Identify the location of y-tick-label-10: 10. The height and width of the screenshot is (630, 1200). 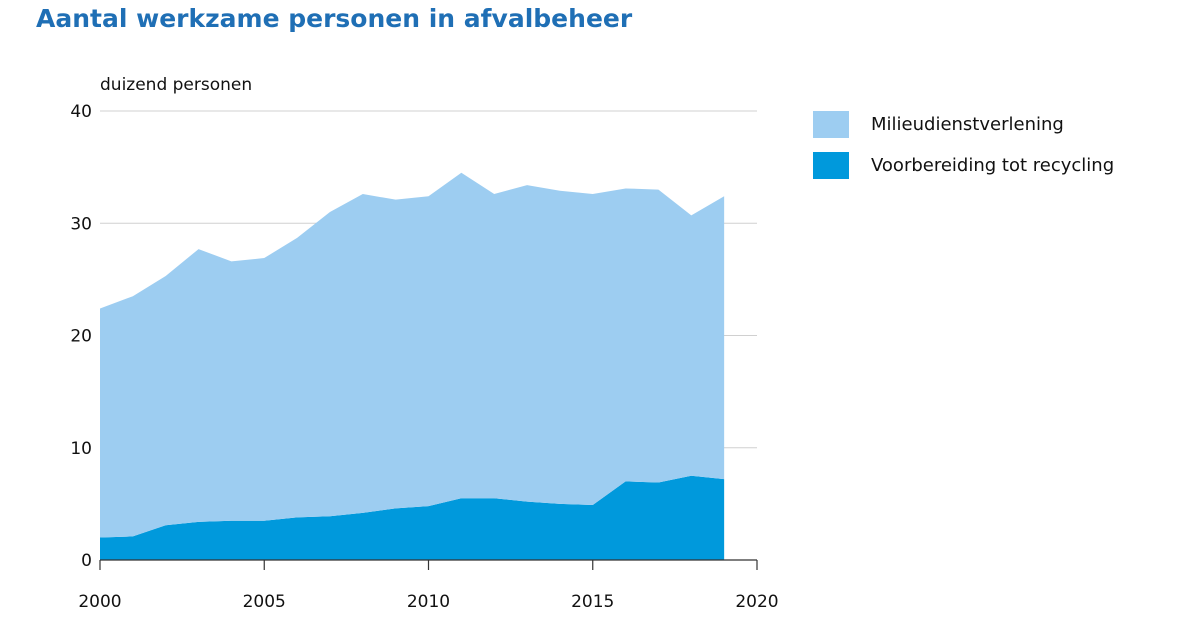
(81, 449).